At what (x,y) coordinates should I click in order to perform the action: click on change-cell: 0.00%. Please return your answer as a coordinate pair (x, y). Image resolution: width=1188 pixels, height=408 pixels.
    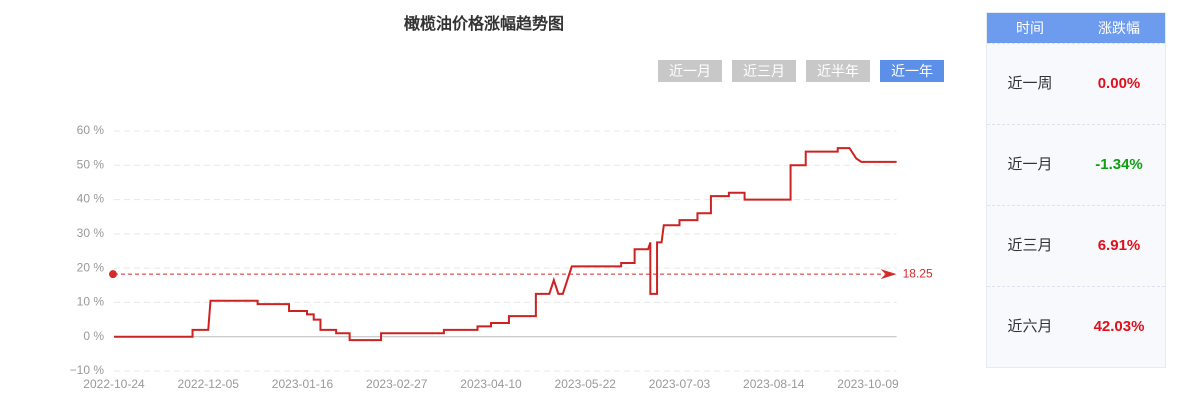
    Looking at the image, I should click on (1119, 83).